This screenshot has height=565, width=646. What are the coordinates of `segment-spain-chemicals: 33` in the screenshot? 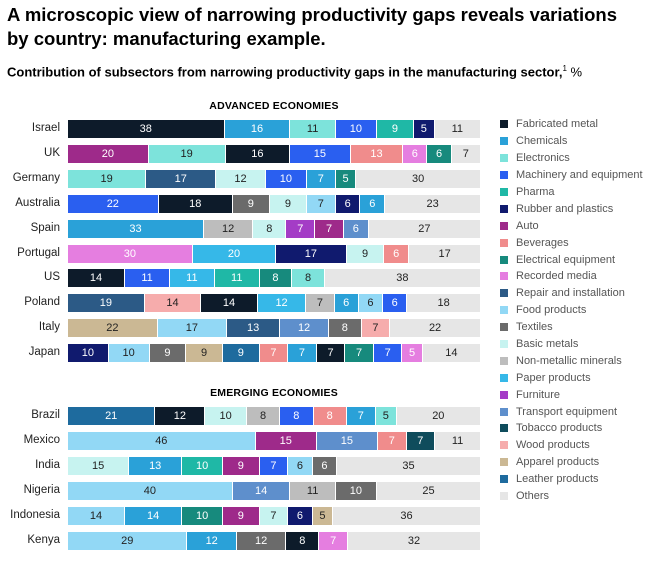 It's located at (136, 228).